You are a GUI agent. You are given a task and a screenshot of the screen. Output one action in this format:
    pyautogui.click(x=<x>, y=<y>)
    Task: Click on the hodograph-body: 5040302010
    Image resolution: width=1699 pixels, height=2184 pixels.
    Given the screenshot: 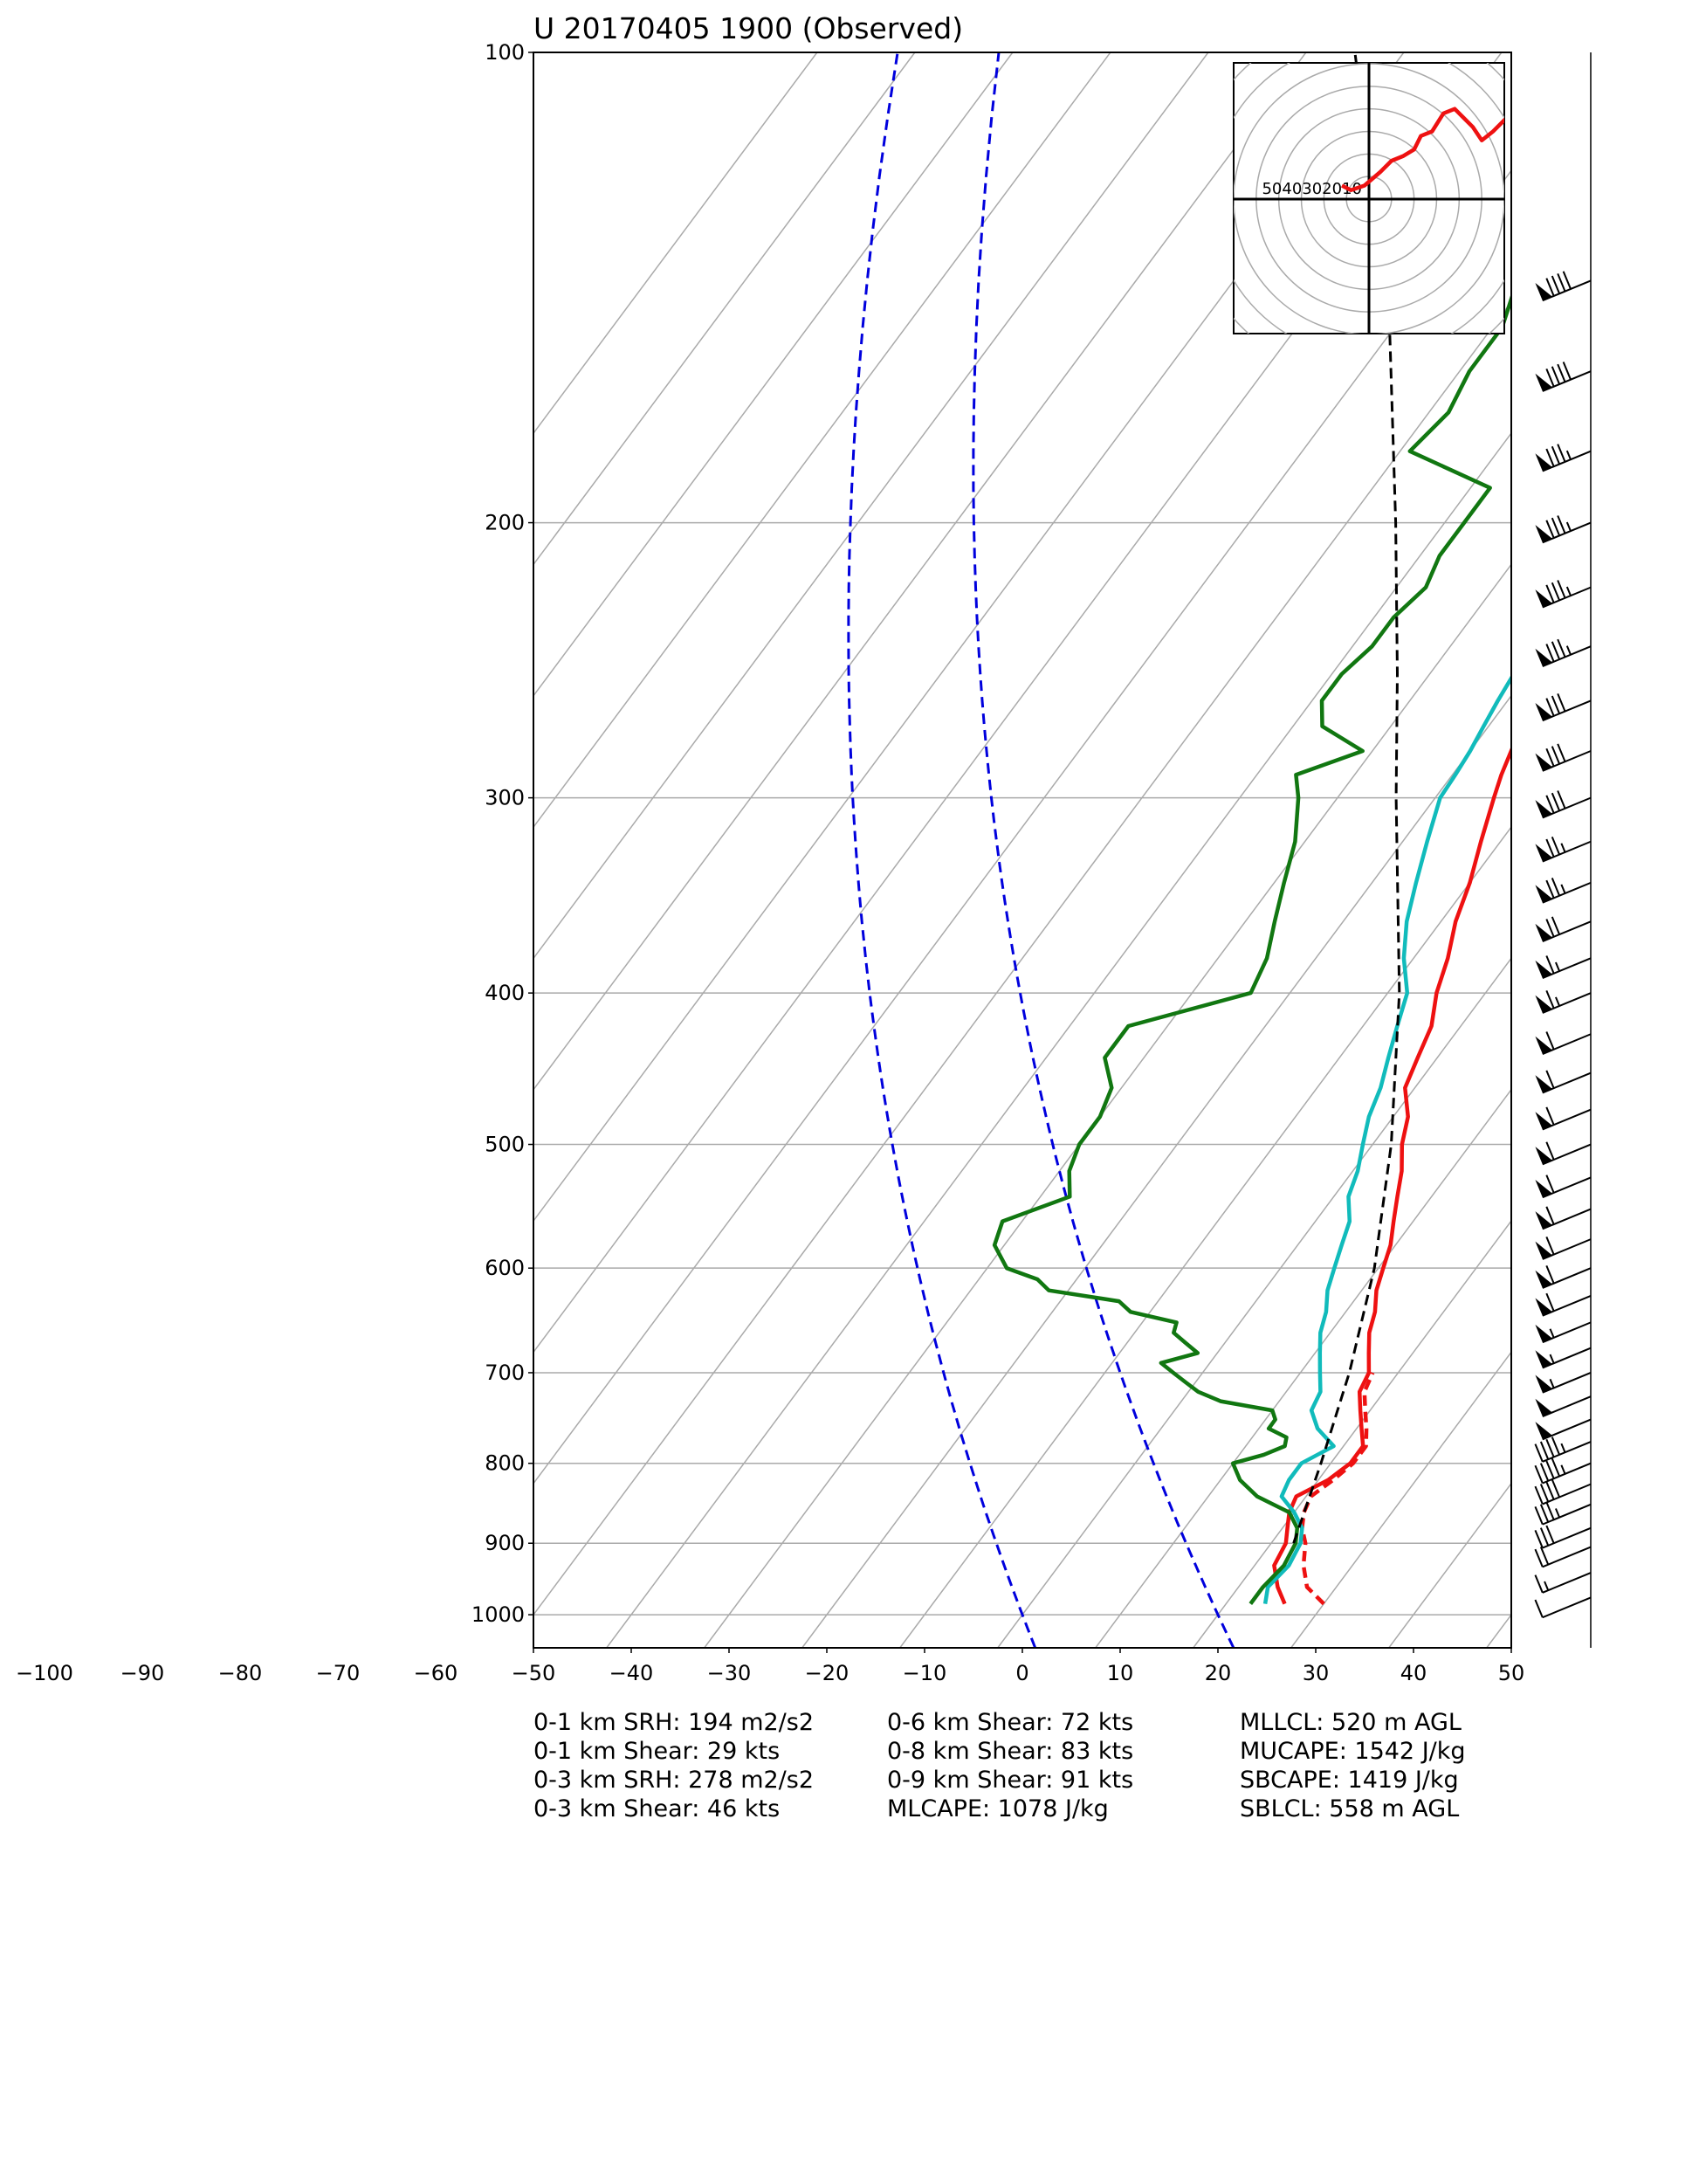 What is the action you would take?
    pyautogui.click(x=1397, y=167)
    